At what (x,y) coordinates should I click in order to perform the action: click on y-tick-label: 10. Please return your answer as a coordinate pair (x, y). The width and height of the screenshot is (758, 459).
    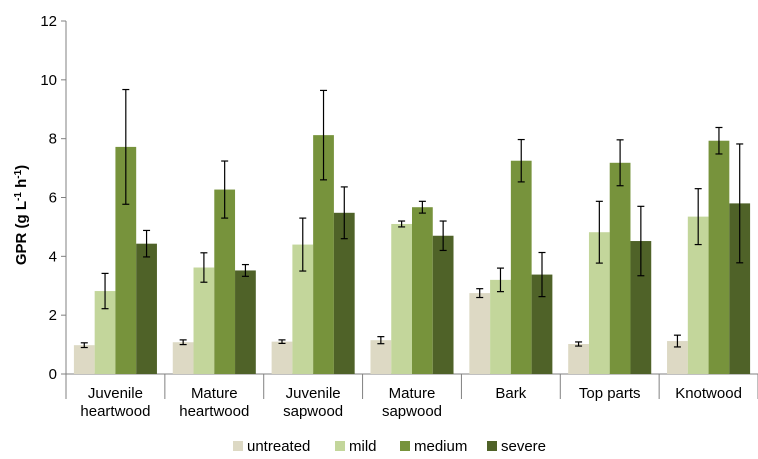
    Looking at the image, I should click on (48, 80).